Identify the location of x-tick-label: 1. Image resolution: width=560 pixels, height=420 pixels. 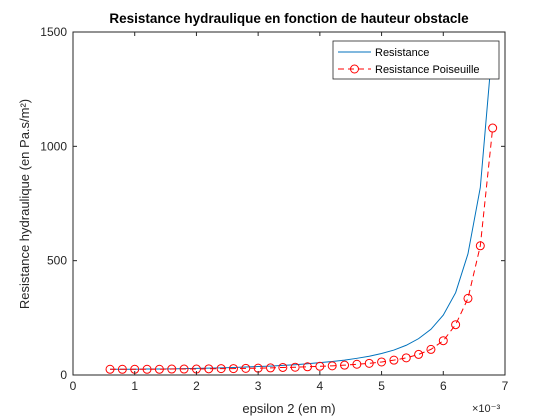
(134, 386).